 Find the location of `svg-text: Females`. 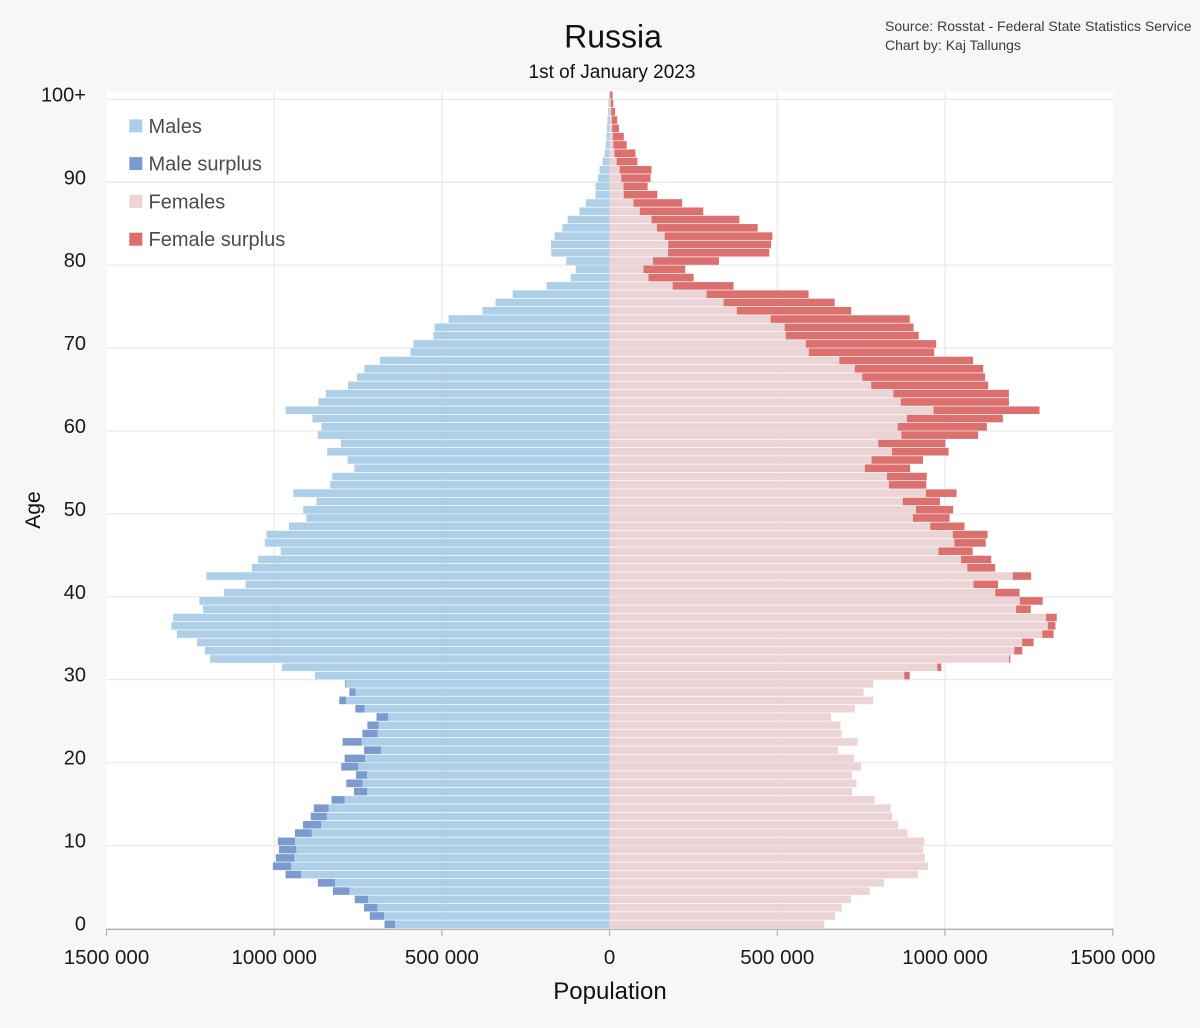

svg-text: Females is located at coordinates (187, 202).